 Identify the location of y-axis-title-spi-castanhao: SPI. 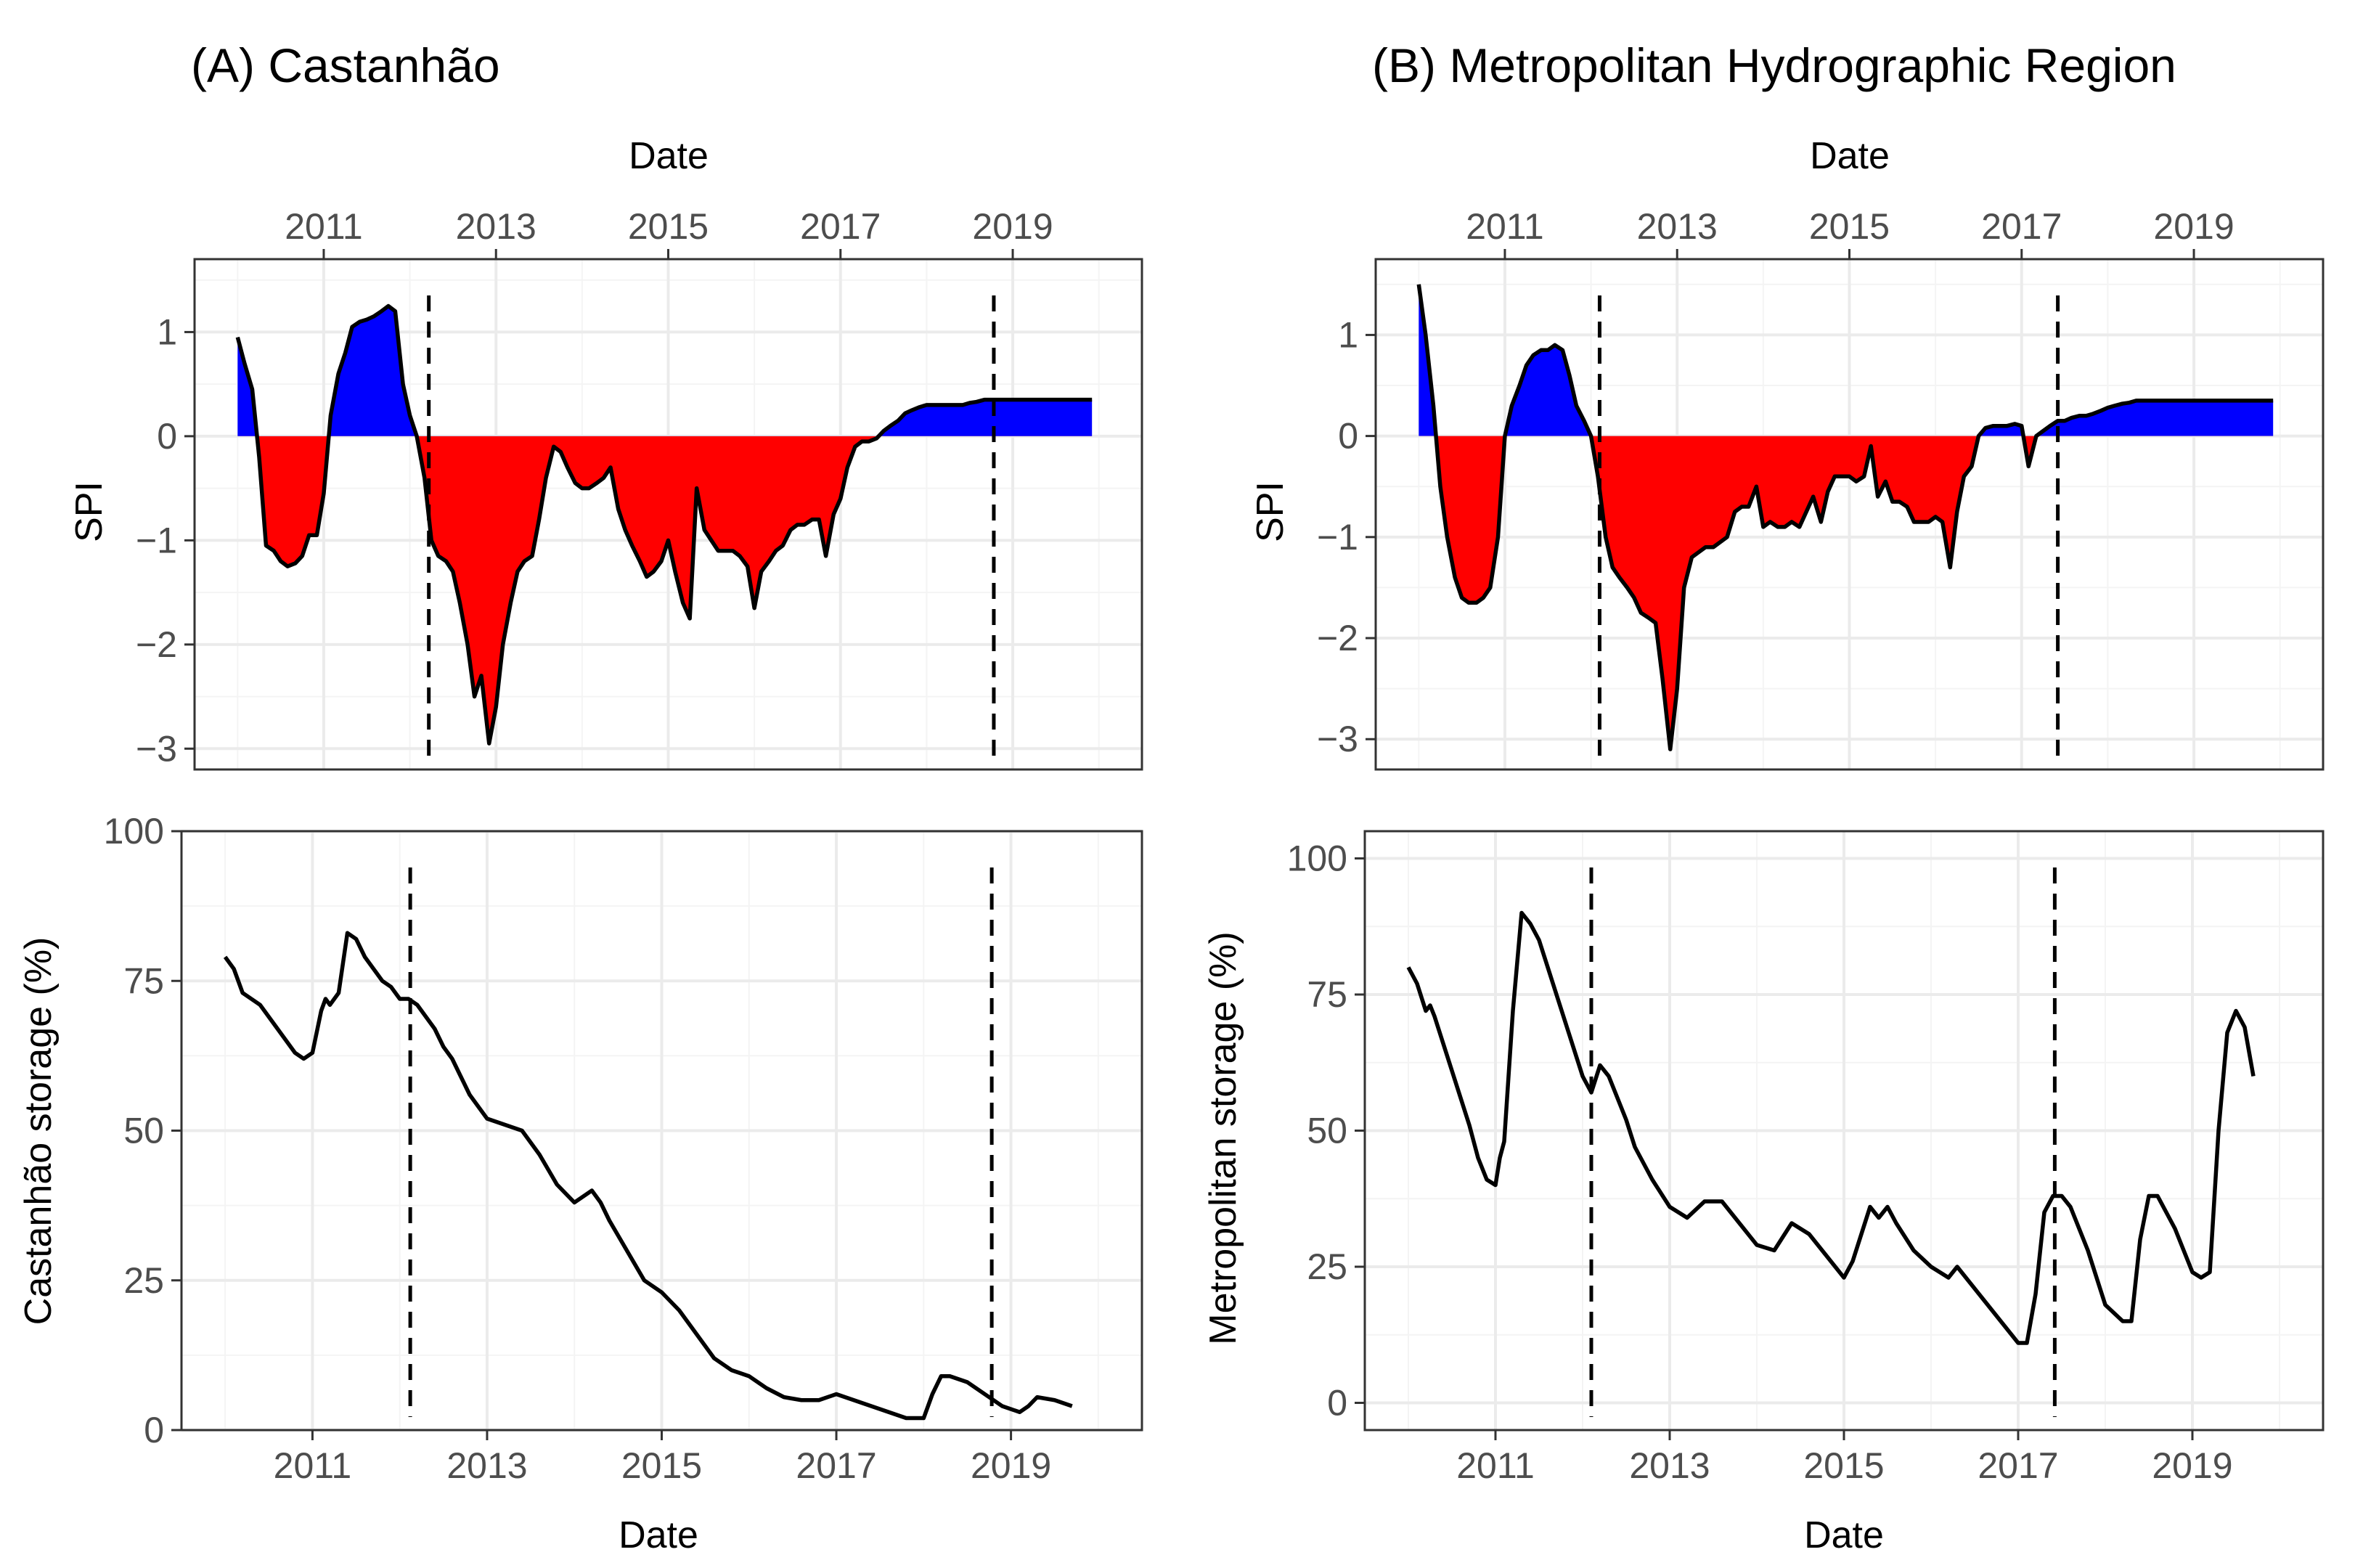
(89, 512).